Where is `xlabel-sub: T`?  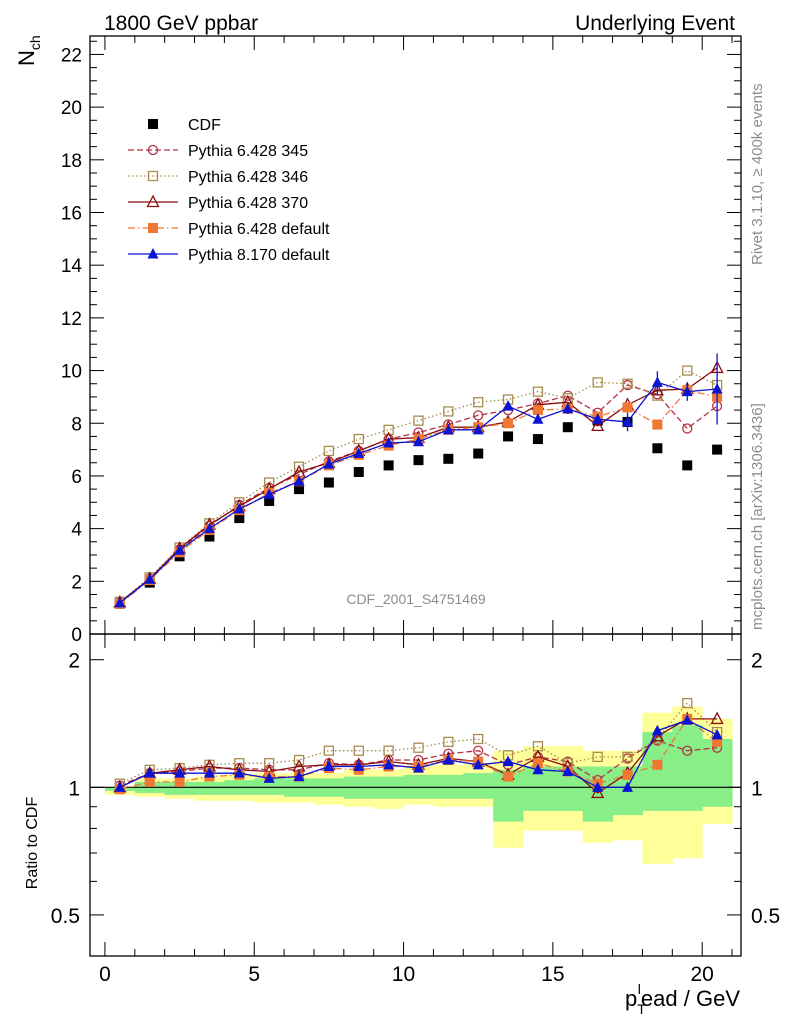 xlabel-sub: T is located at coordinates (641, 1009).